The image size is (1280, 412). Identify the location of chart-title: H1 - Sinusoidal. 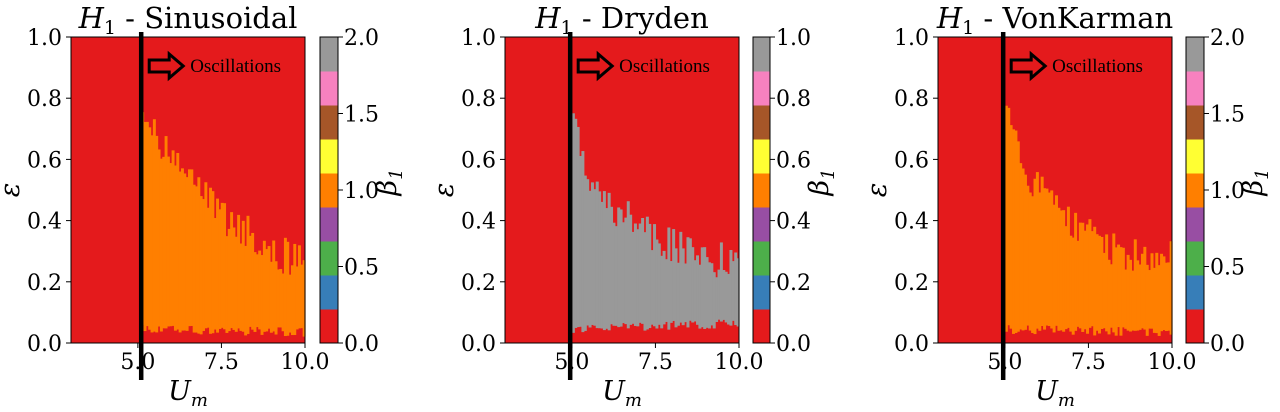
(188, 20).